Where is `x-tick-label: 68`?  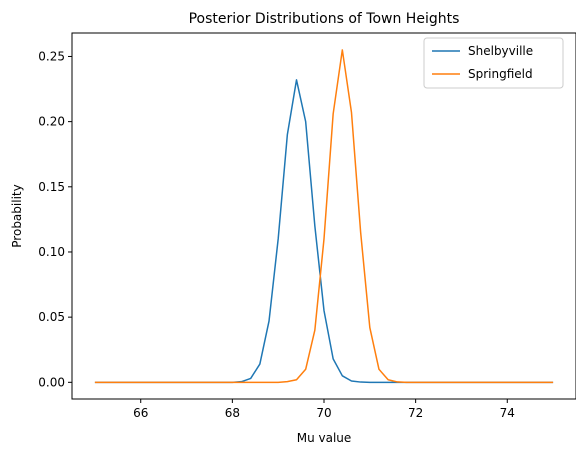 x-tick-label: 68 is located at coordinates (232, 413).